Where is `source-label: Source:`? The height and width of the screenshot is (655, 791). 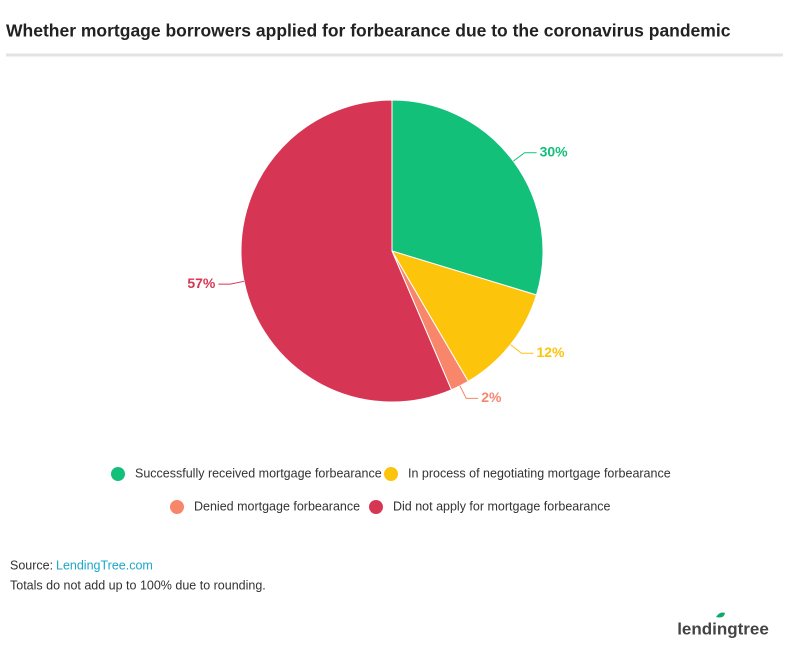 source-label: Source: is located at coordinates (31, 565).